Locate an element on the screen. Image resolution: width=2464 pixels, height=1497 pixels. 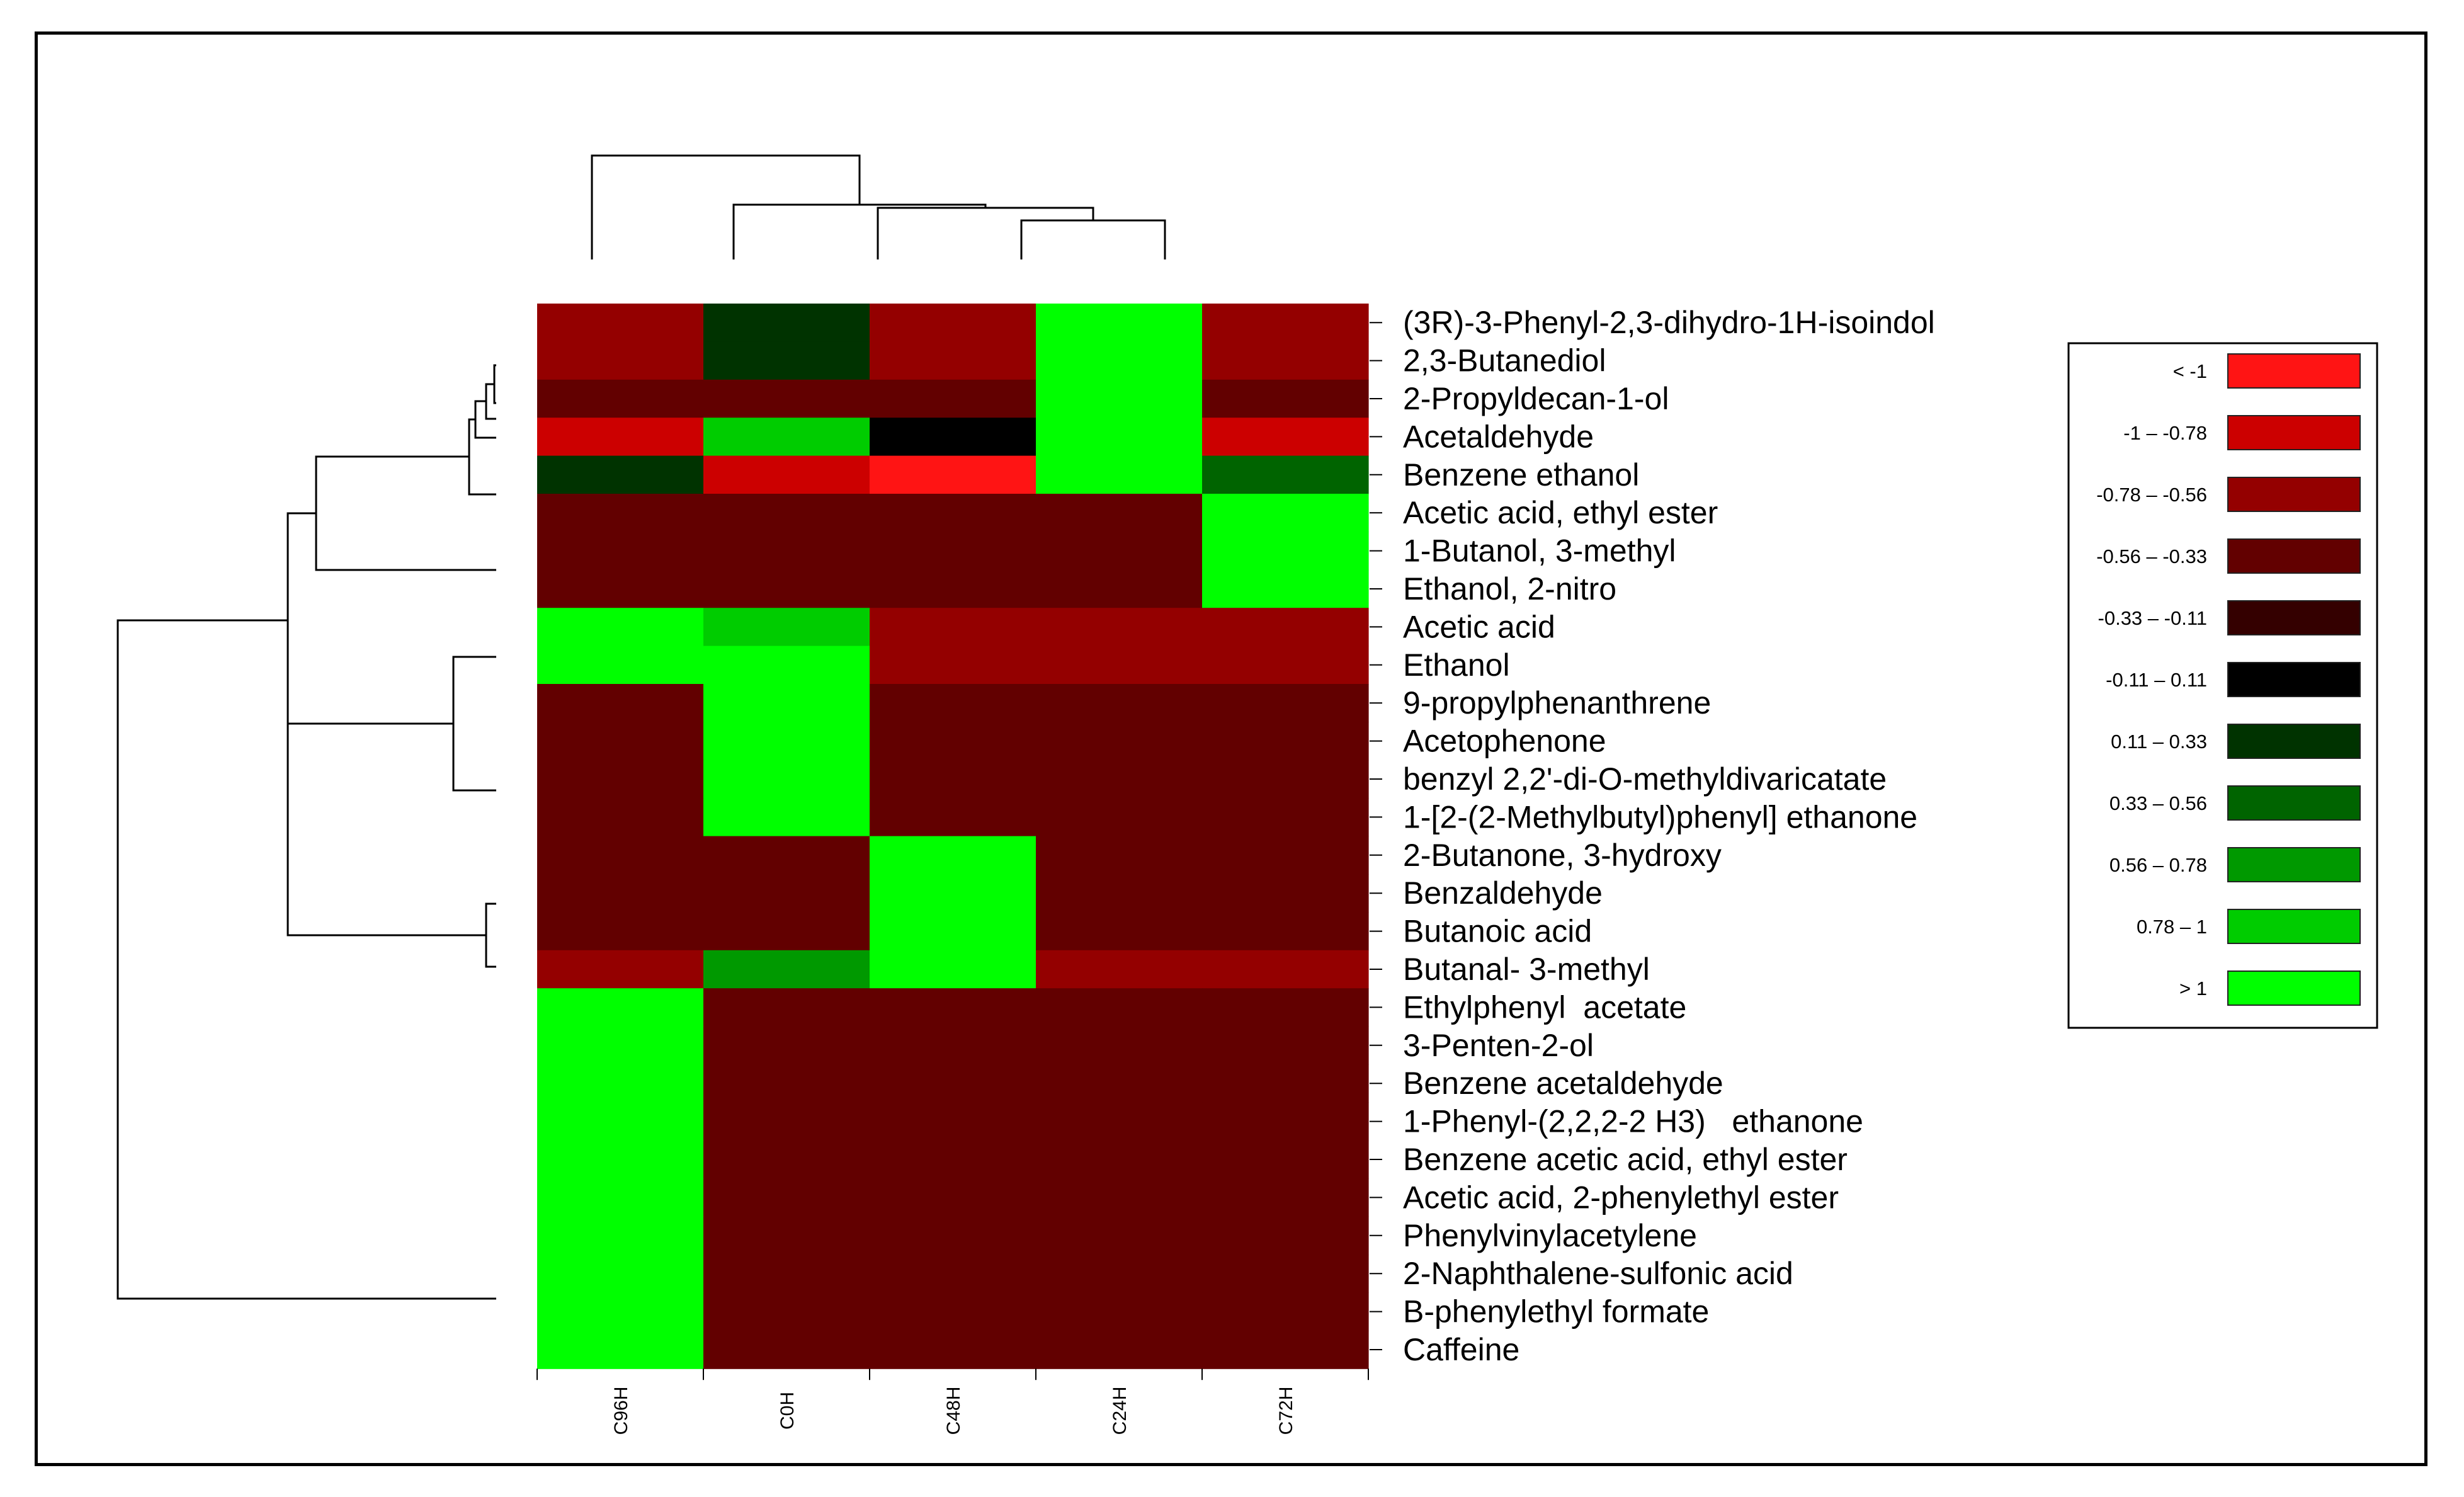
row-label: benzyl 2,2'-di-O-methyldivaricatate is located at coordinates (1645, 779).